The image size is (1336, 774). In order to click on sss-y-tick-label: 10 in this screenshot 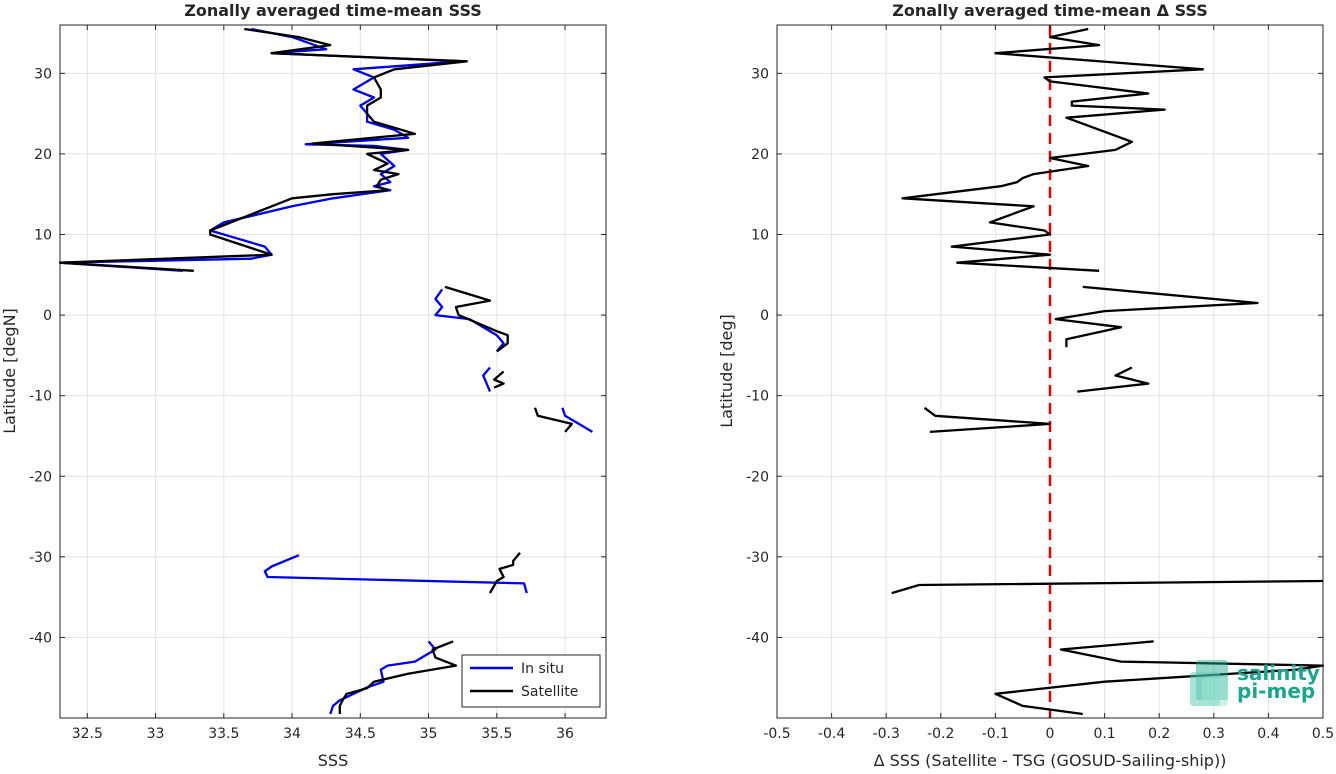, I will do `click(43, 236)`.